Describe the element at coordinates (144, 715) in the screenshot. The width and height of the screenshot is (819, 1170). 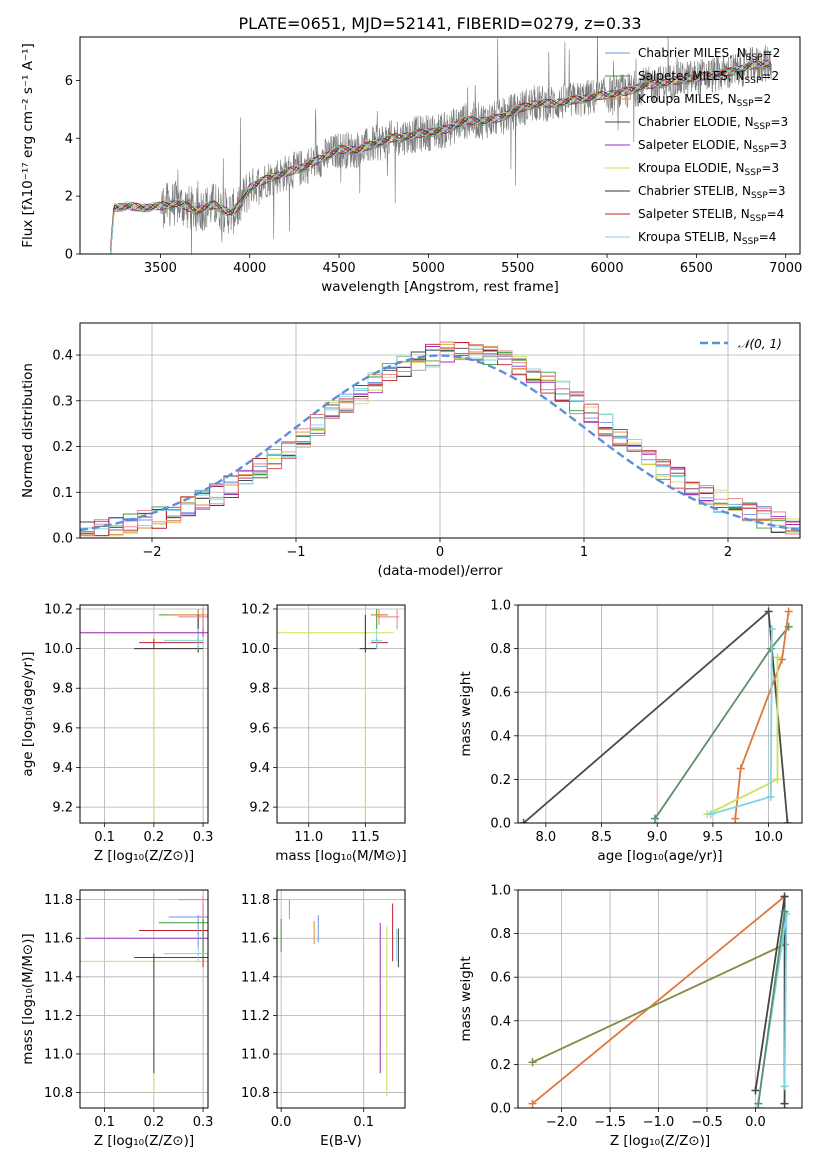
I see `errorbars-age_vs_Z` at that location.